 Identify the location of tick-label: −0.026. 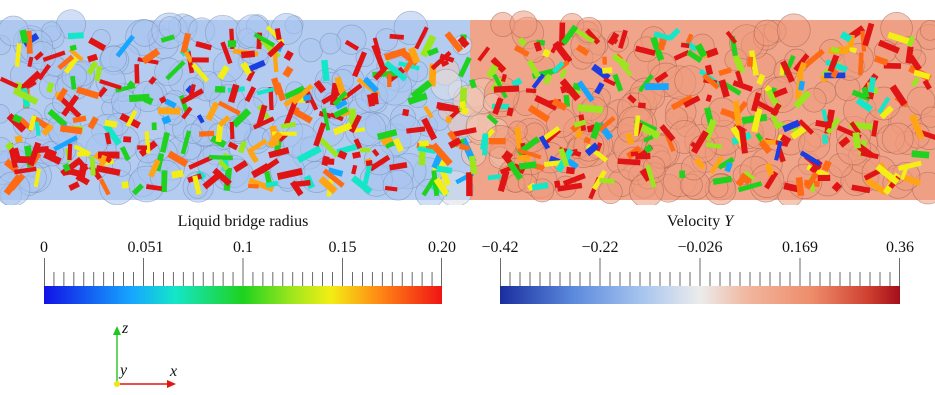
(699, 248).